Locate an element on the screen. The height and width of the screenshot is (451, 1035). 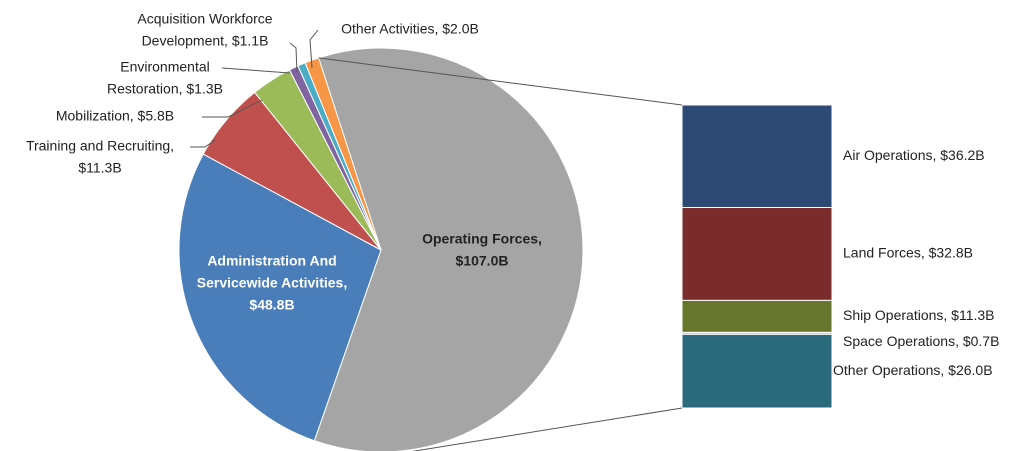
slice-label: Environmental is located at coordinates (165, 67).